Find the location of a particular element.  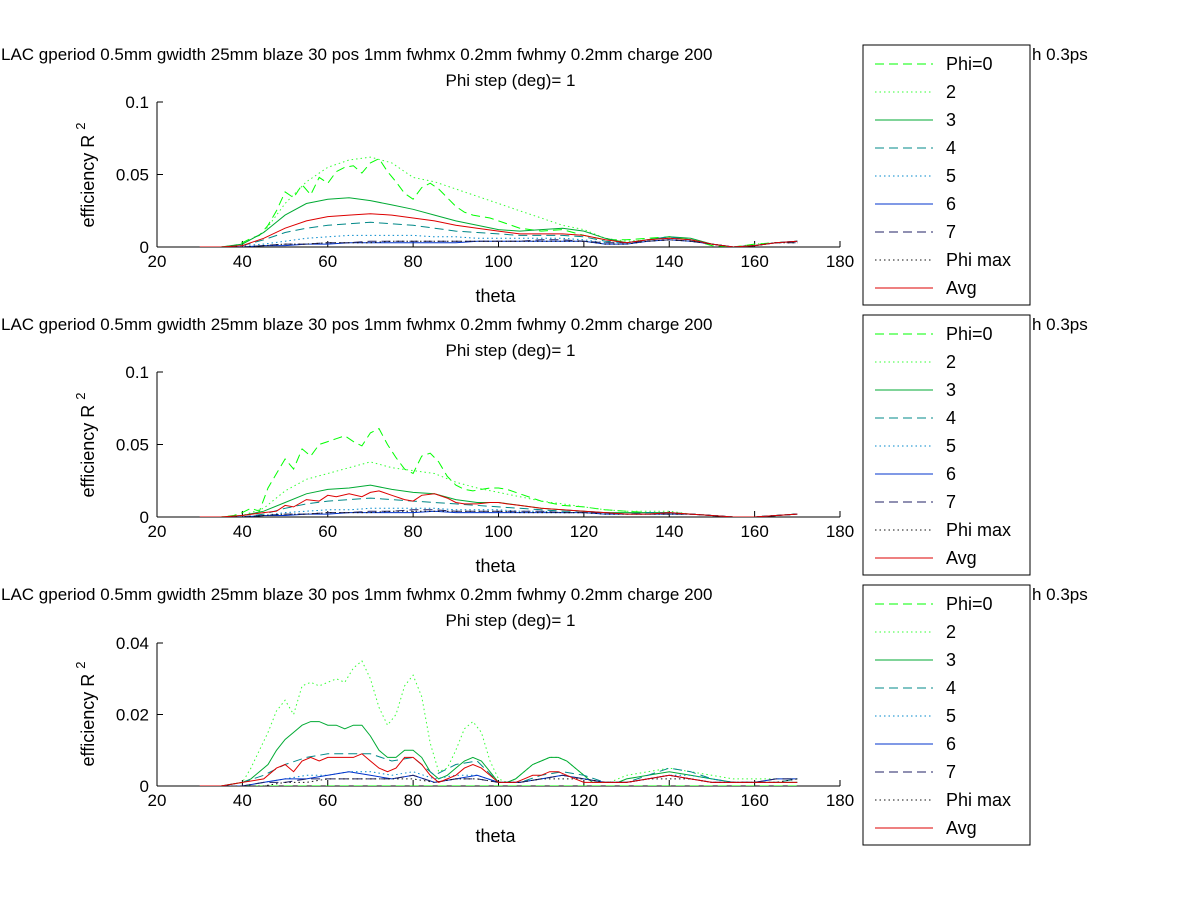

y-tick-label: 0.02 is located at coordinates (132, 715).